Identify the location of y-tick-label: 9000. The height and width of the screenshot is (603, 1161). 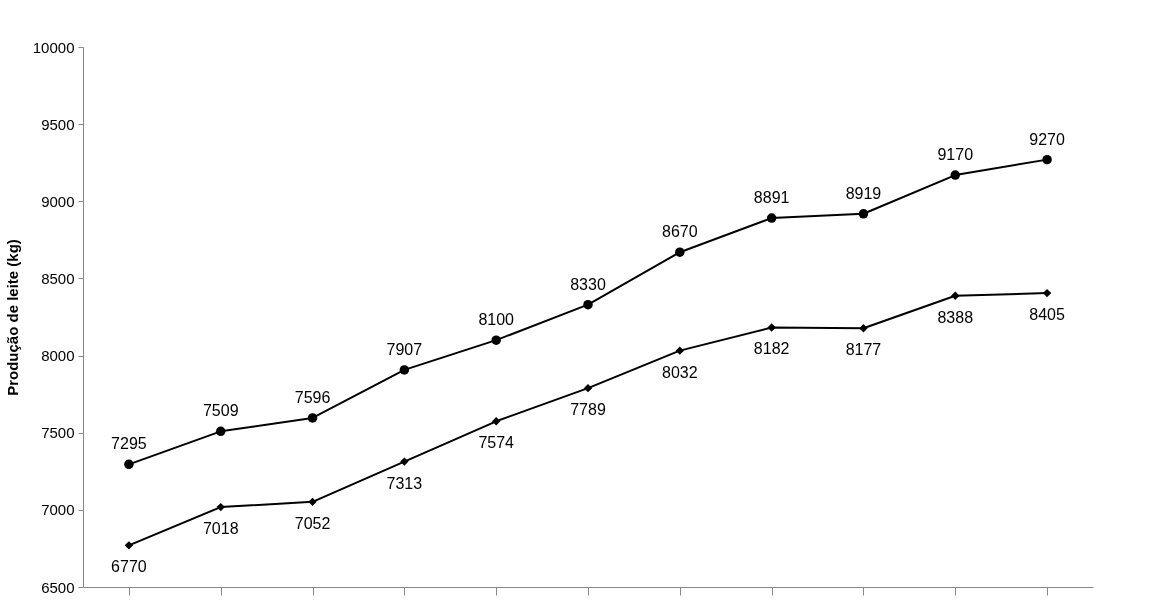
(58, 201).